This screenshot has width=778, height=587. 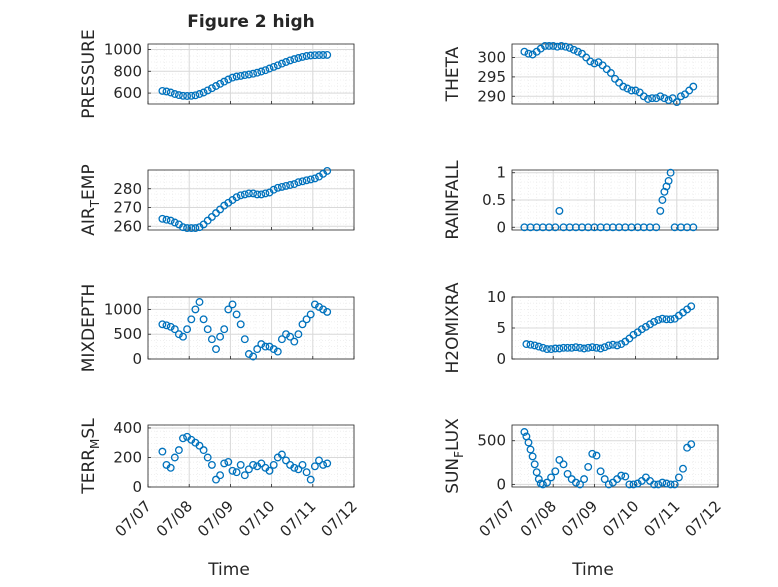 What do you see at coordinates (501, 173) in the screenshot?
I see `rainfall-y-tick-label: 1` at bounding box center [501, 173].